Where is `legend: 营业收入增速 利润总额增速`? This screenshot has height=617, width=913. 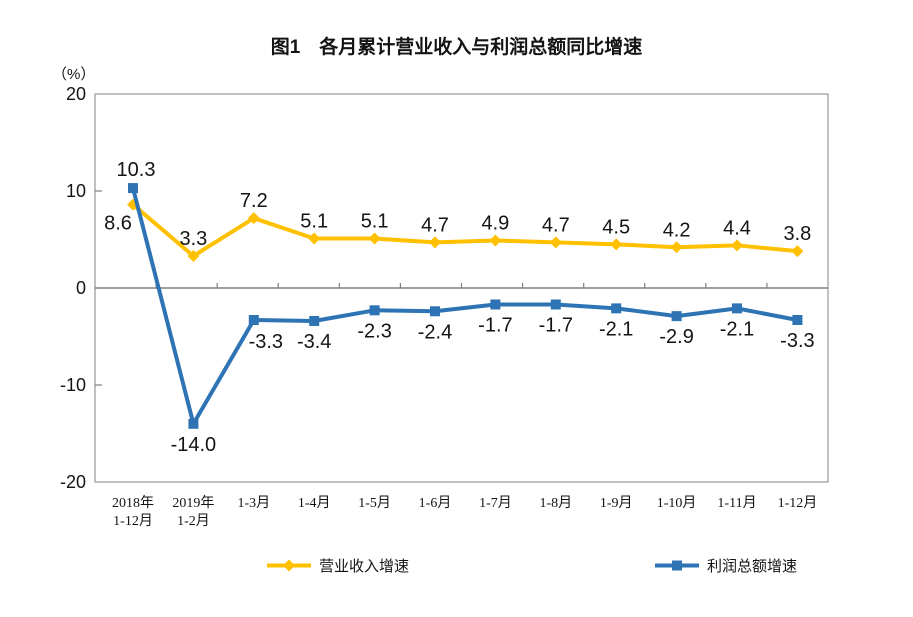 legend: 营业收入增速 利润总额增速 is located at coordinates (456, 568).